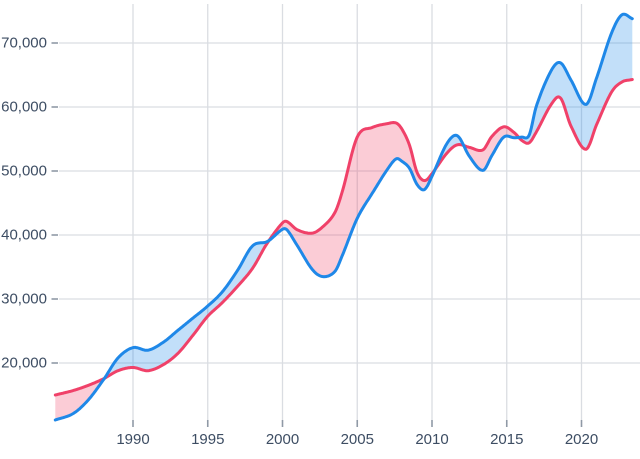  I want to click on x-axis-label: 2015, so click(506, 439).